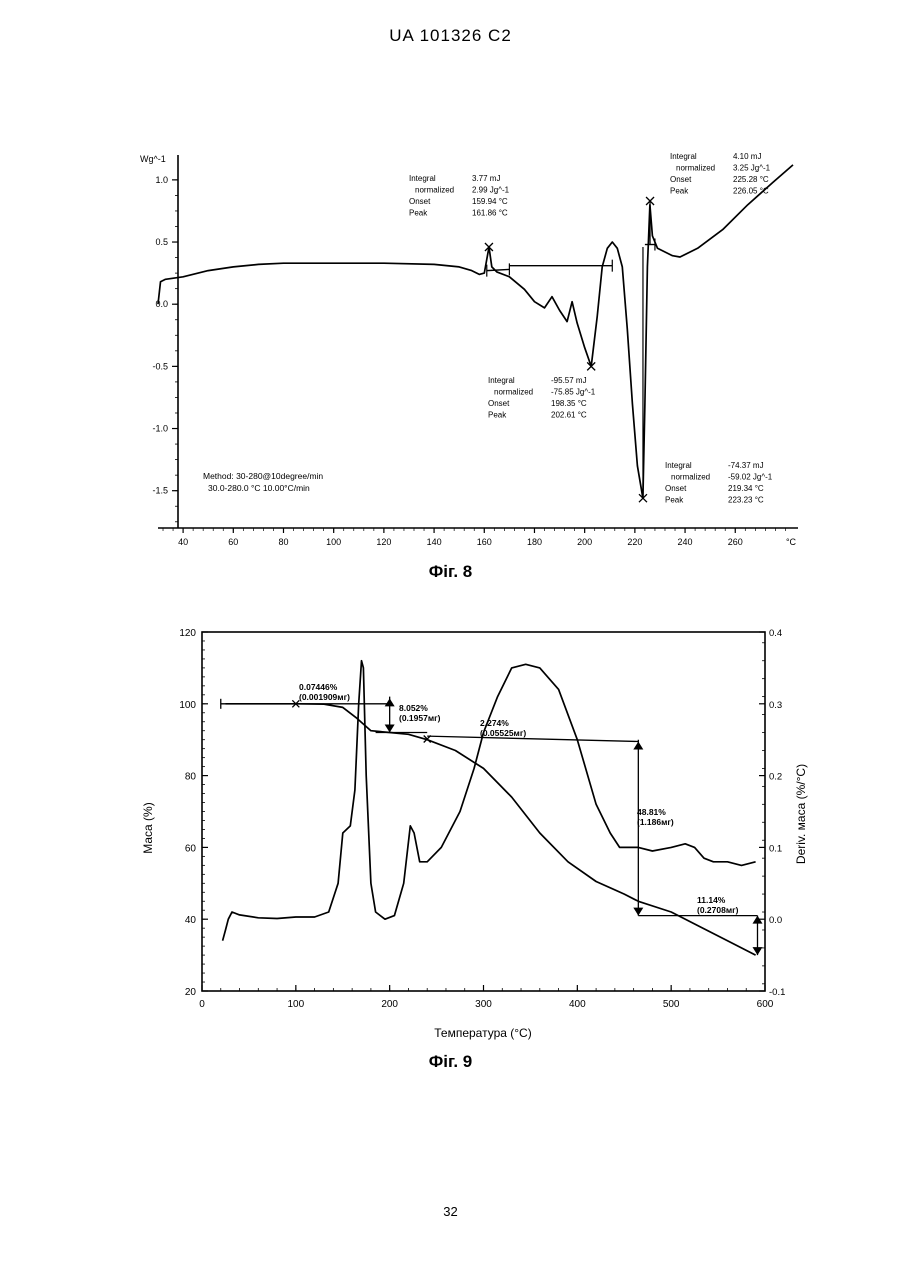 This screenshot has width=901, height=1273. Describe the element at coordinates (187, 633) in the screenshot. I see `y-tick-label: 120` at that location.